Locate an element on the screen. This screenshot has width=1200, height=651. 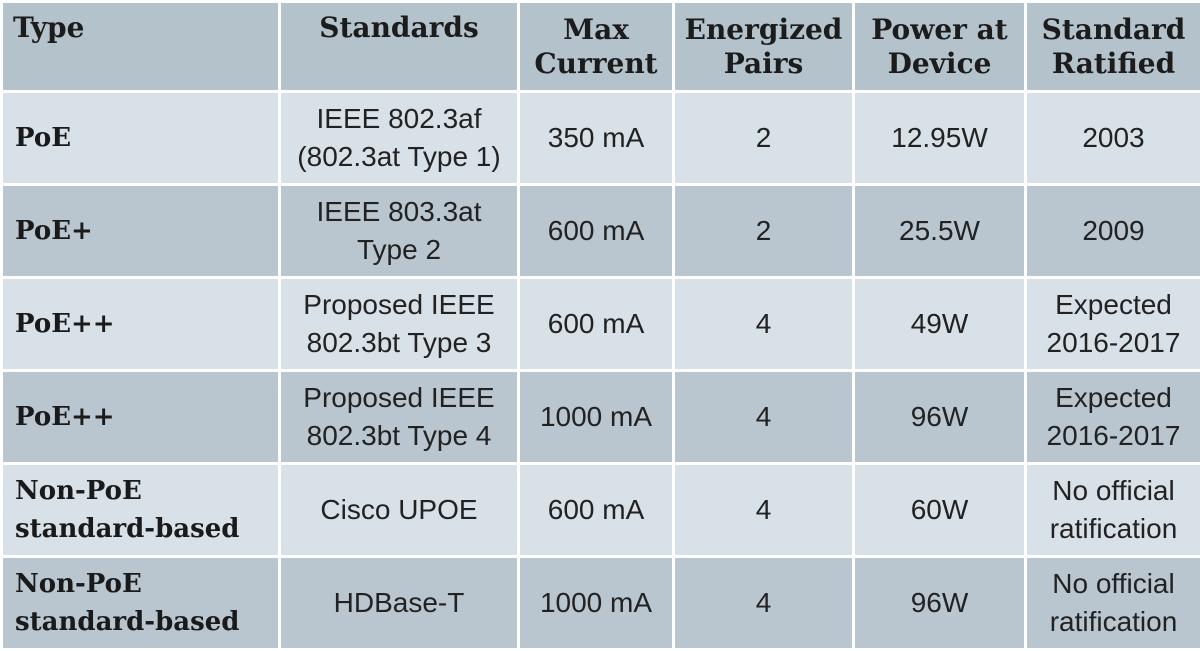
header-standards-label: Standards is located at coordinates (398, 27).